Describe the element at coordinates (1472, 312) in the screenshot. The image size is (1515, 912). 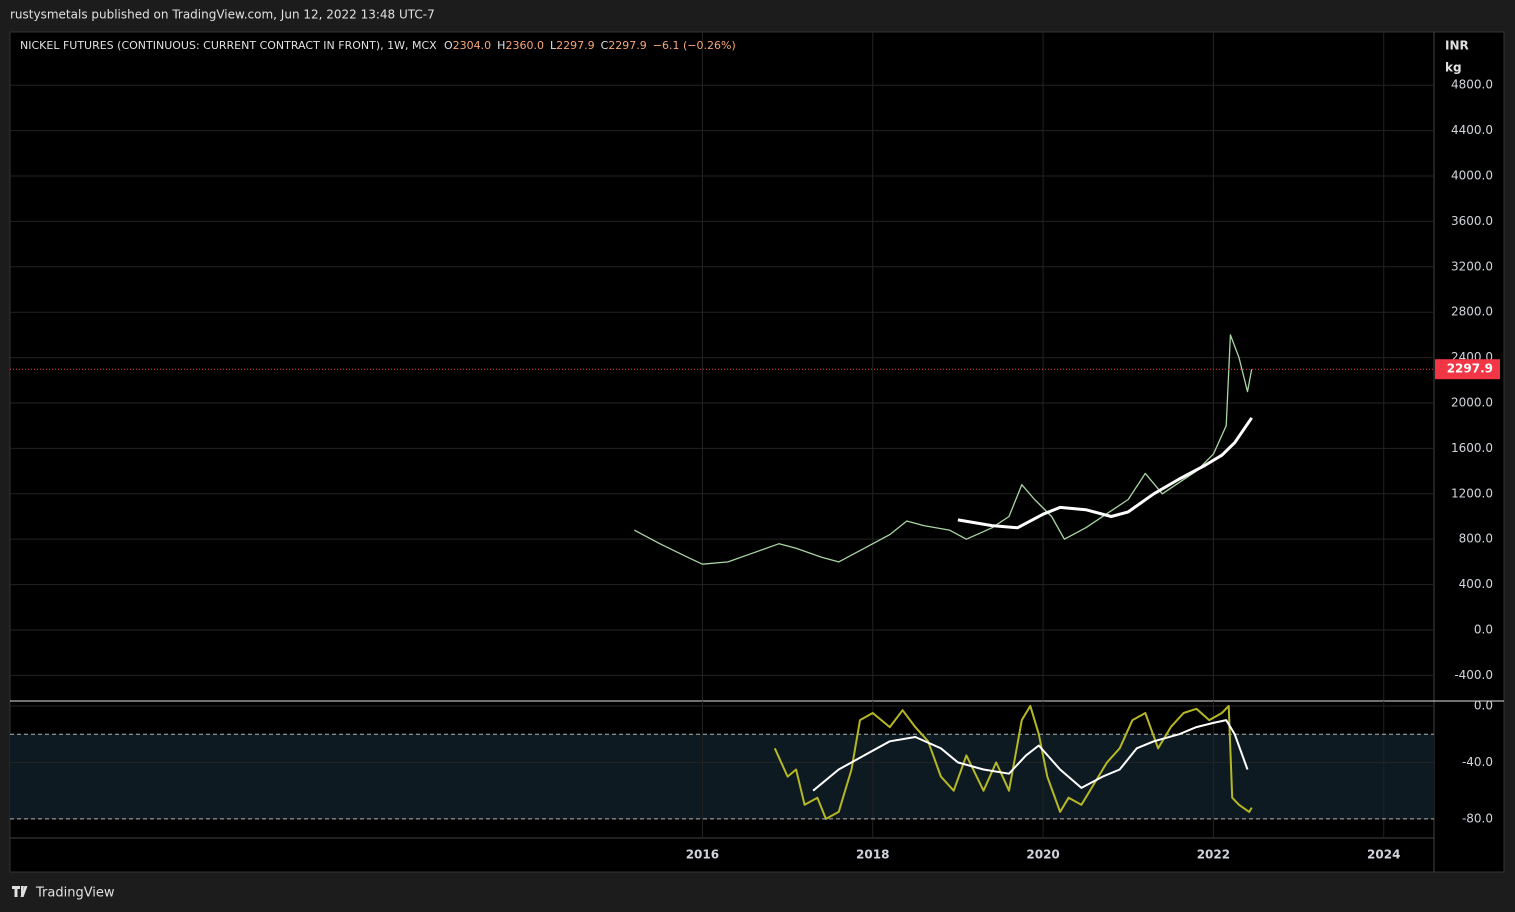
I see `y-tick-label: 2800.0` at that location.